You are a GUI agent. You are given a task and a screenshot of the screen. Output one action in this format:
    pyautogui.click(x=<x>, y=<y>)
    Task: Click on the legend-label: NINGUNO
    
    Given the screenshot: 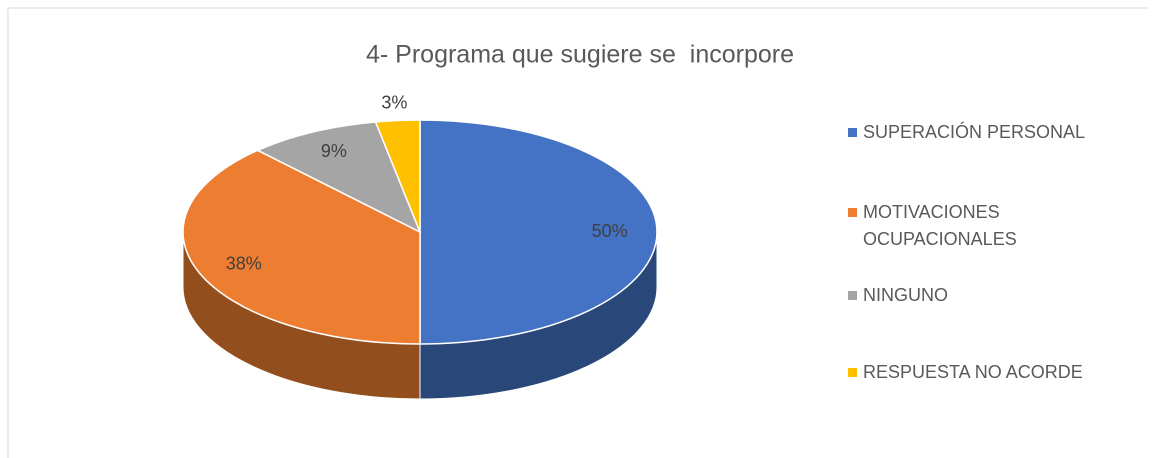 What is the action you would take?
    pyautogui.click(x=905, y=295)
    